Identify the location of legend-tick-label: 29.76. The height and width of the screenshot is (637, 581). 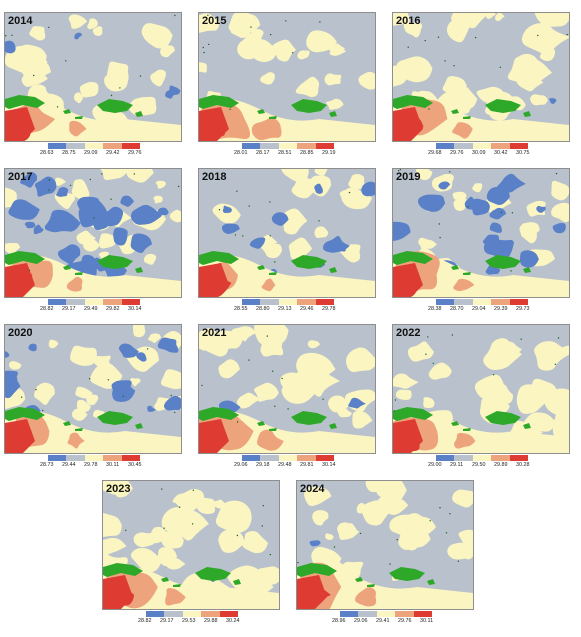
(135, 153).